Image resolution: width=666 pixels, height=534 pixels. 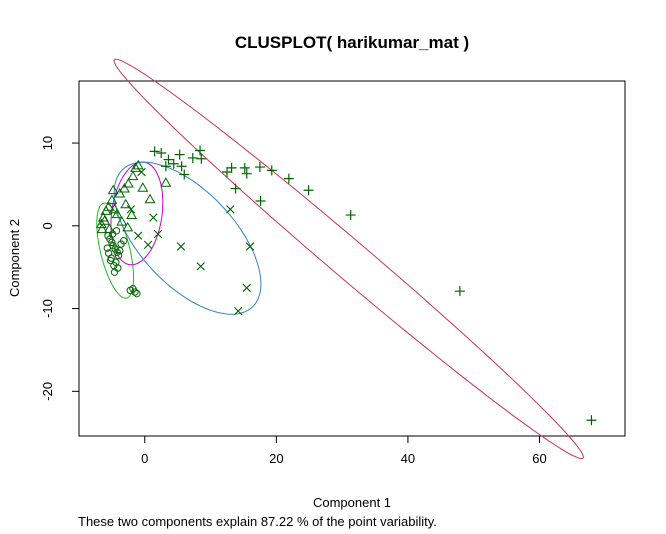 I want to click on x-tick-label: 0, so click(x=144, y=458).